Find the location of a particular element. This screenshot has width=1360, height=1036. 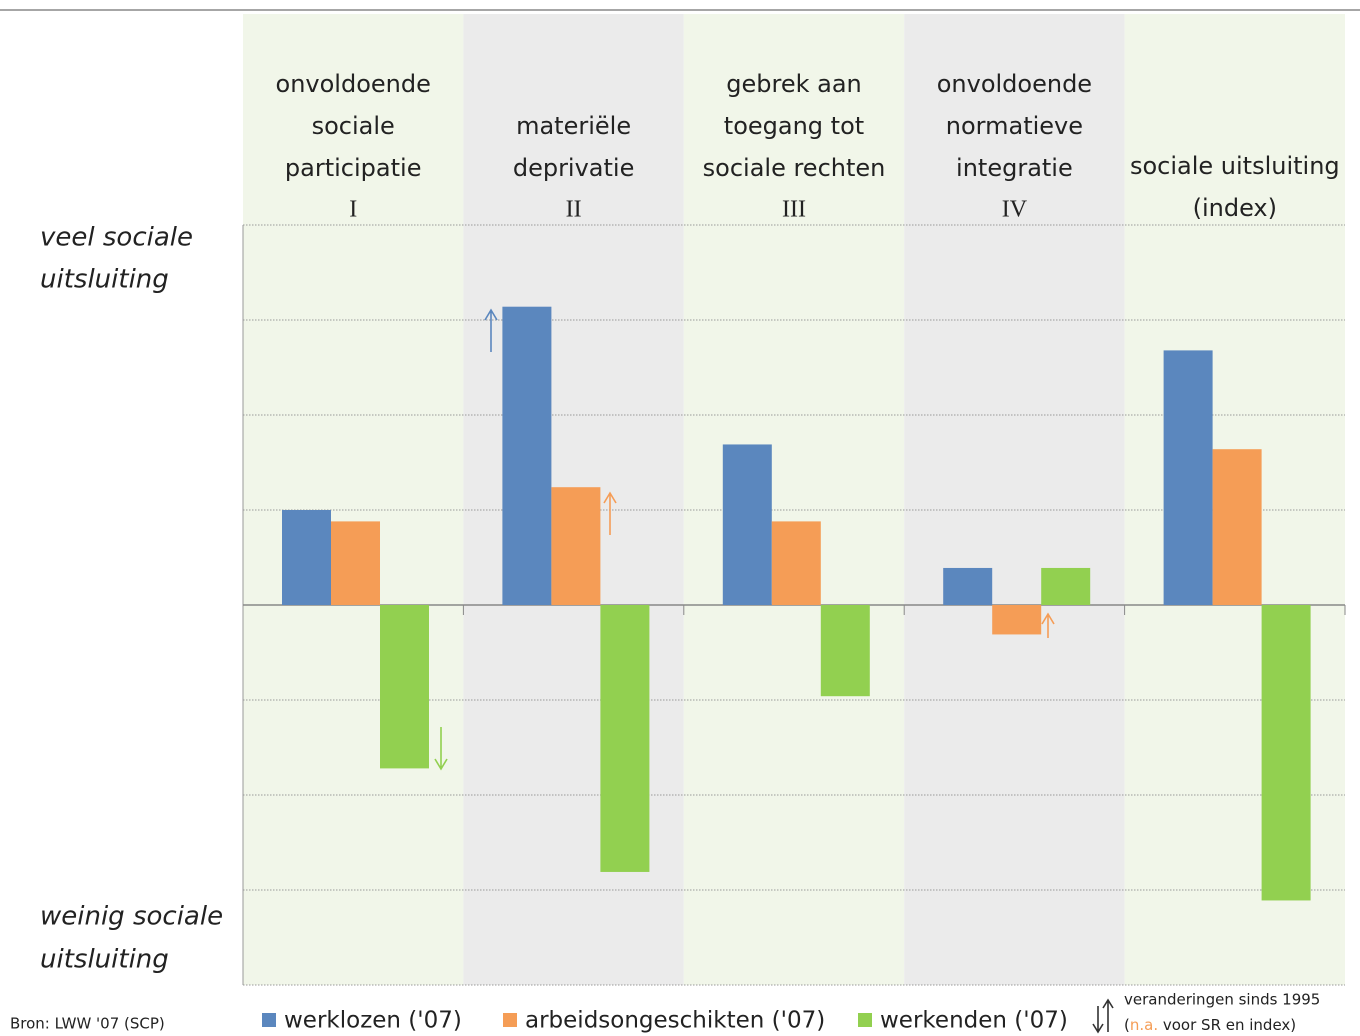

category-label: integratie is located at coordinates (1014, 168).